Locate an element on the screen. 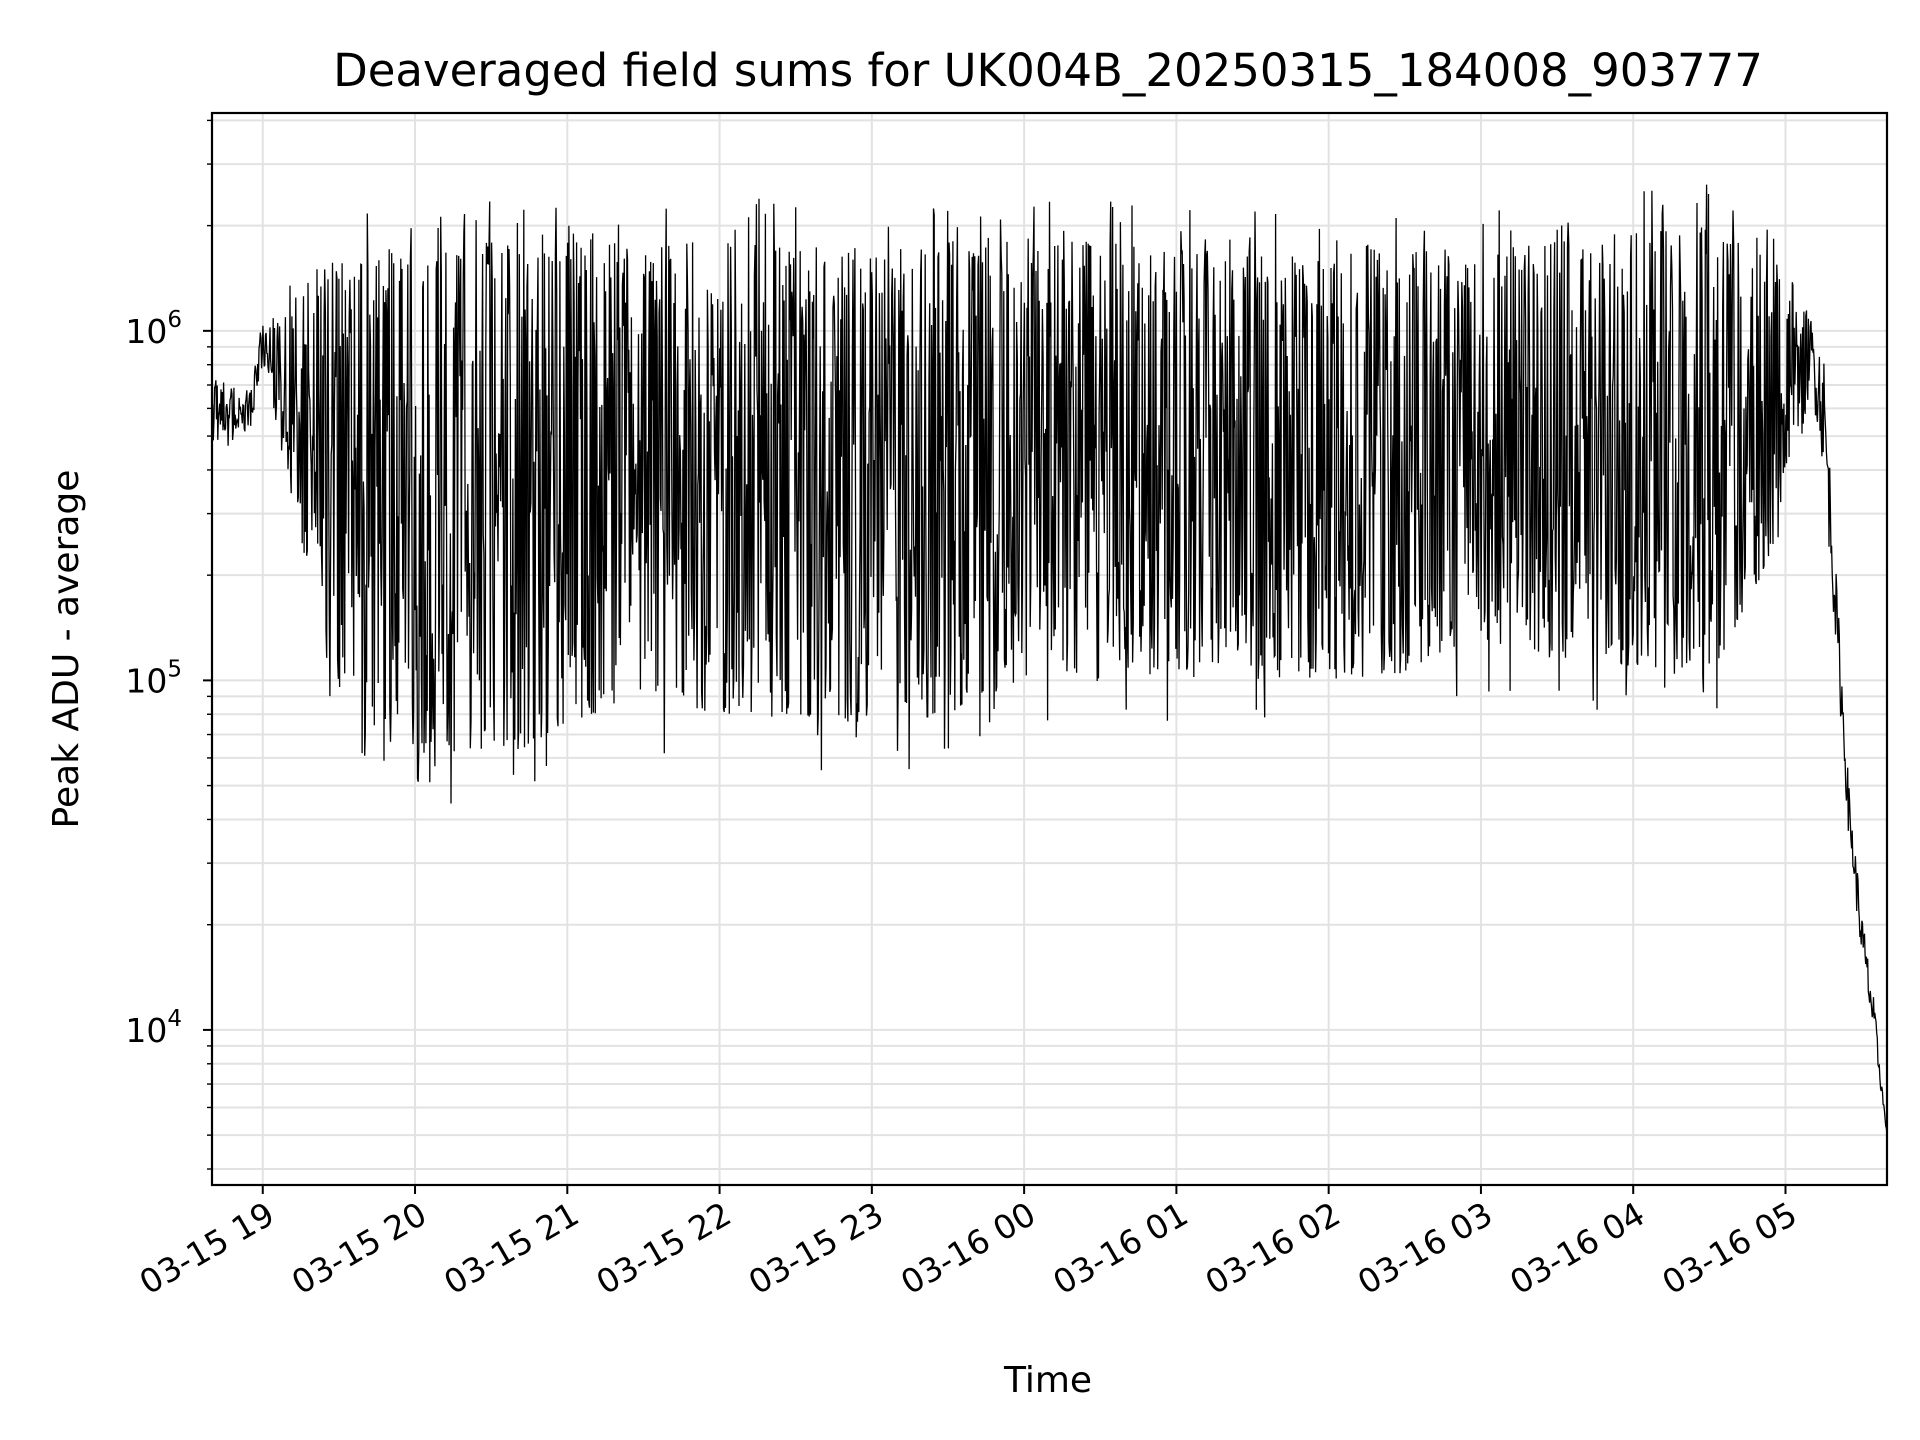 The height and width of the screenshot is (1440, 1920). y-axis-label: Peak ADU - average is located at coordinates (66, 649).